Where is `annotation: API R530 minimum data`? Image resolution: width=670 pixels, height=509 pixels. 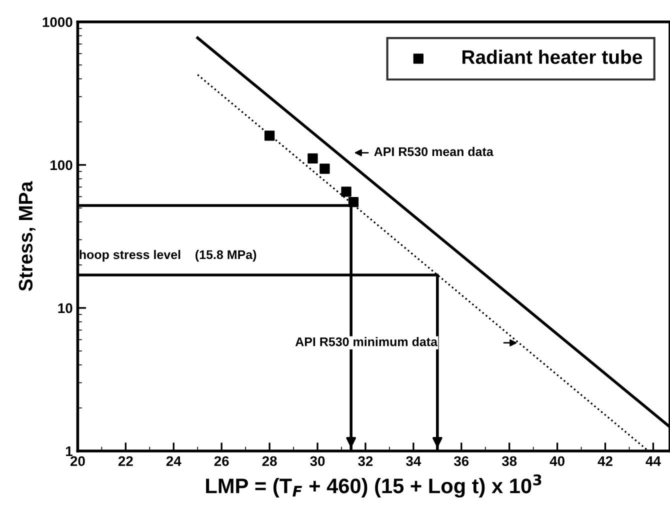 annotation: API R530 minimum data is located at coordinates (366, 341).